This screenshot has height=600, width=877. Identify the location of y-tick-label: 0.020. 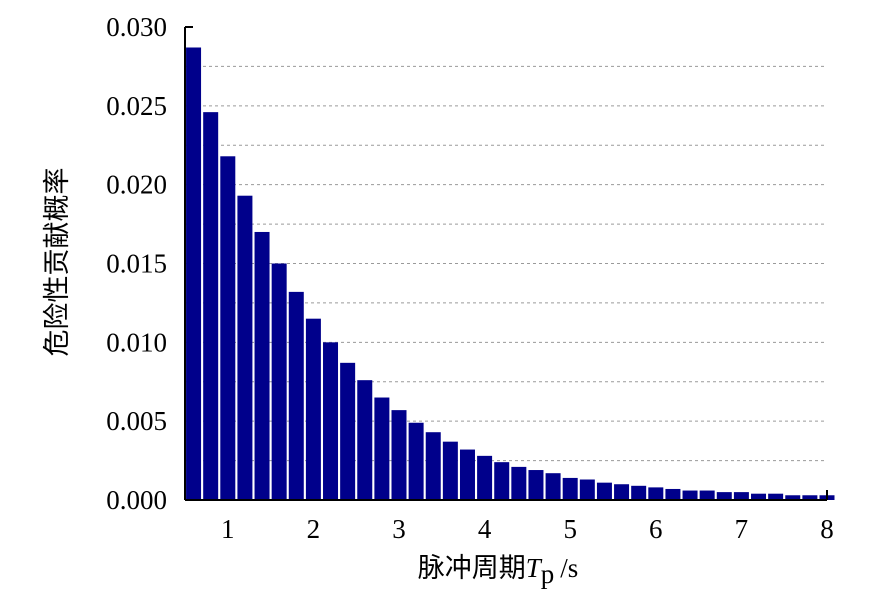
(136, 185).